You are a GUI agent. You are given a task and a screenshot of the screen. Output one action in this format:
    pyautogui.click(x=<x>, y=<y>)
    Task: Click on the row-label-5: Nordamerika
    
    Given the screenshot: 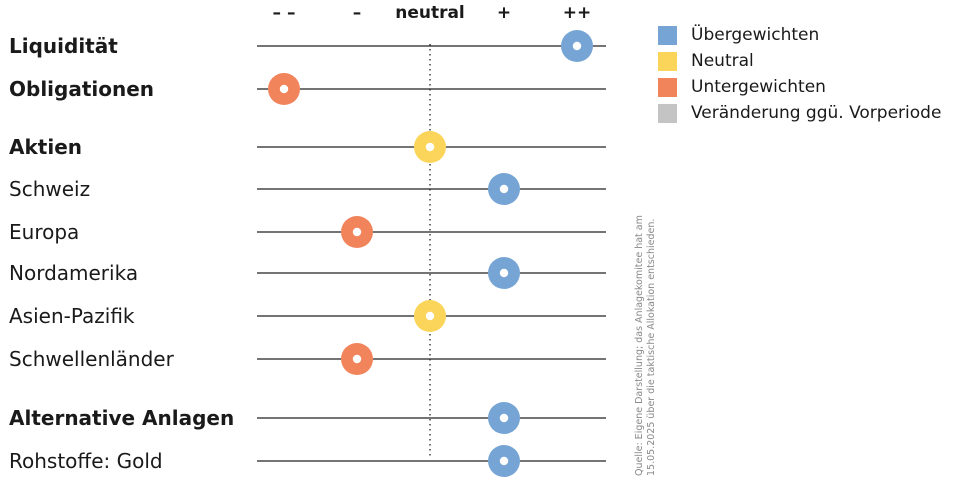 What is the action you would take?
    pyautogui.click(x=73, y=273)
    